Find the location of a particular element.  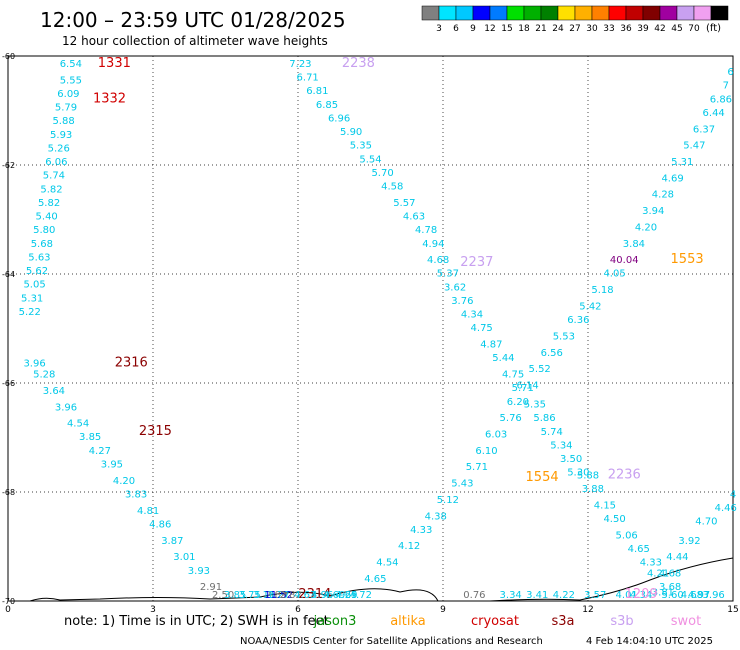

y-tick-label: -70 is located at coordinates (8, 601).